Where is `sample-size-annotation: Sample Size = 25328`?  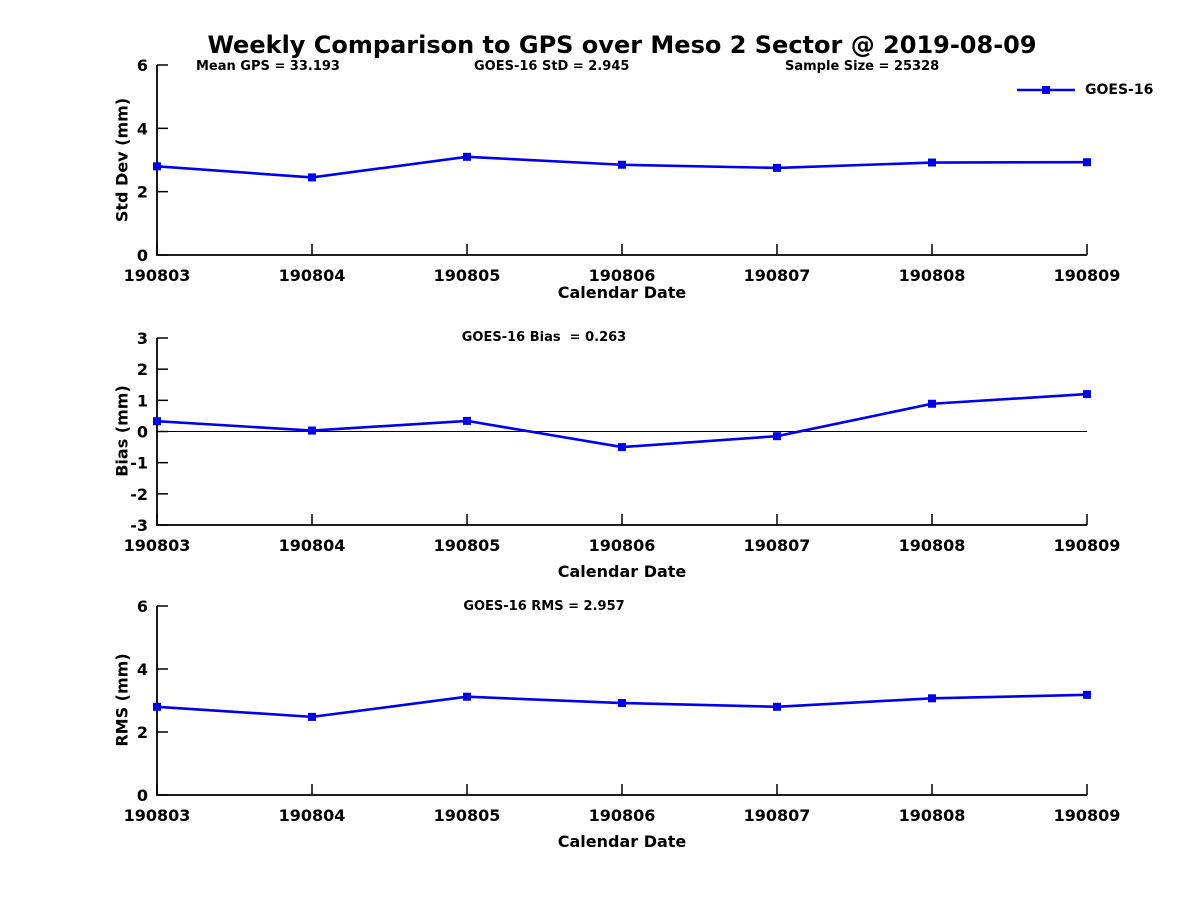
sample-size-annotation: Sample Size = 25328 is located at coordinates (862, 66).